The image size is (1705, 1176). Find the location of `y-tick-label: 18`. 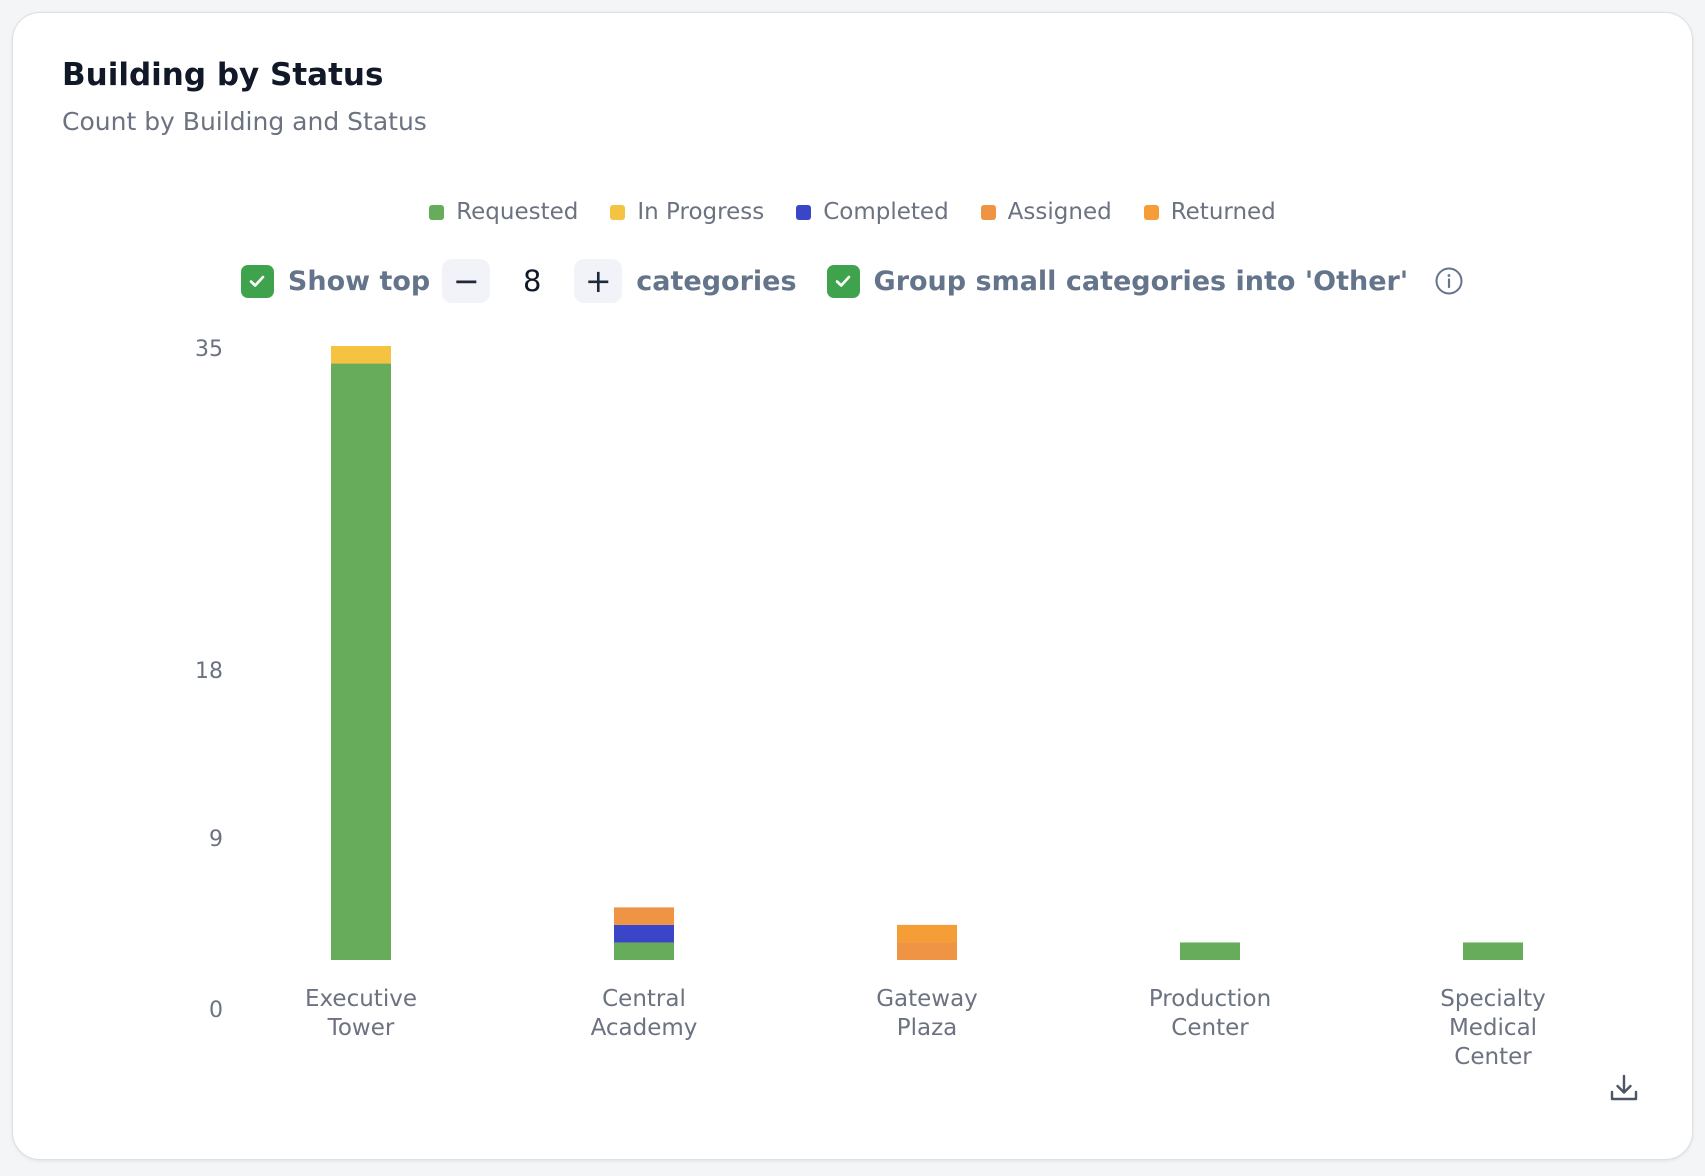

y-tick-label: 18 is located at coordinates (209, 671).